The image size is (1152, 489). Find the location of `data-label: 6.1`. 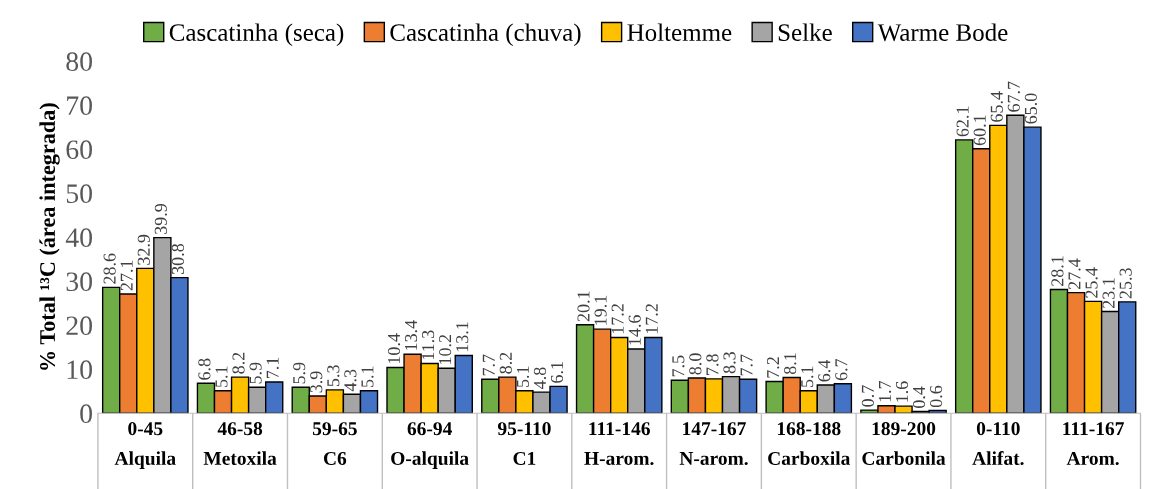

data-label: 6.1 is located at coordinates (557, 372).